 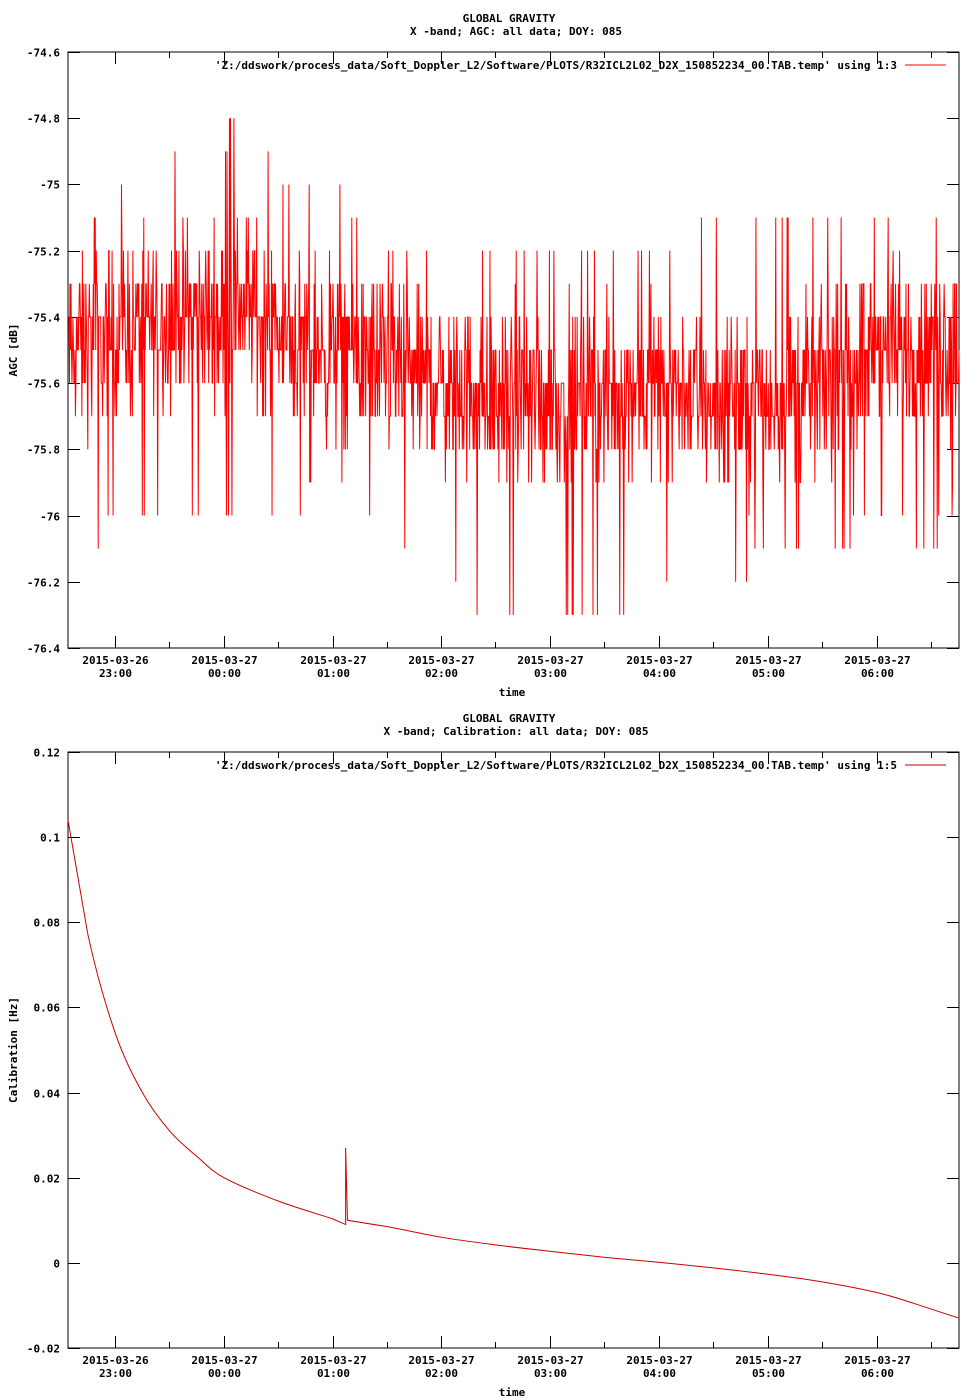 I want to click on y-tick-label: -0.02, so click(x=43, y=1349).